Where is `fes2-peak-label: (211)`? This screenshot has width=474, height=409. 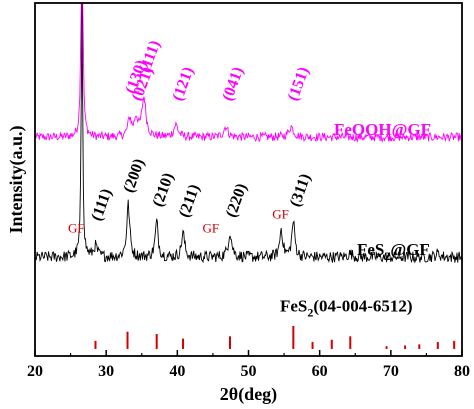 fes2-peak-label: (211) is located at coordinates (190, 201).